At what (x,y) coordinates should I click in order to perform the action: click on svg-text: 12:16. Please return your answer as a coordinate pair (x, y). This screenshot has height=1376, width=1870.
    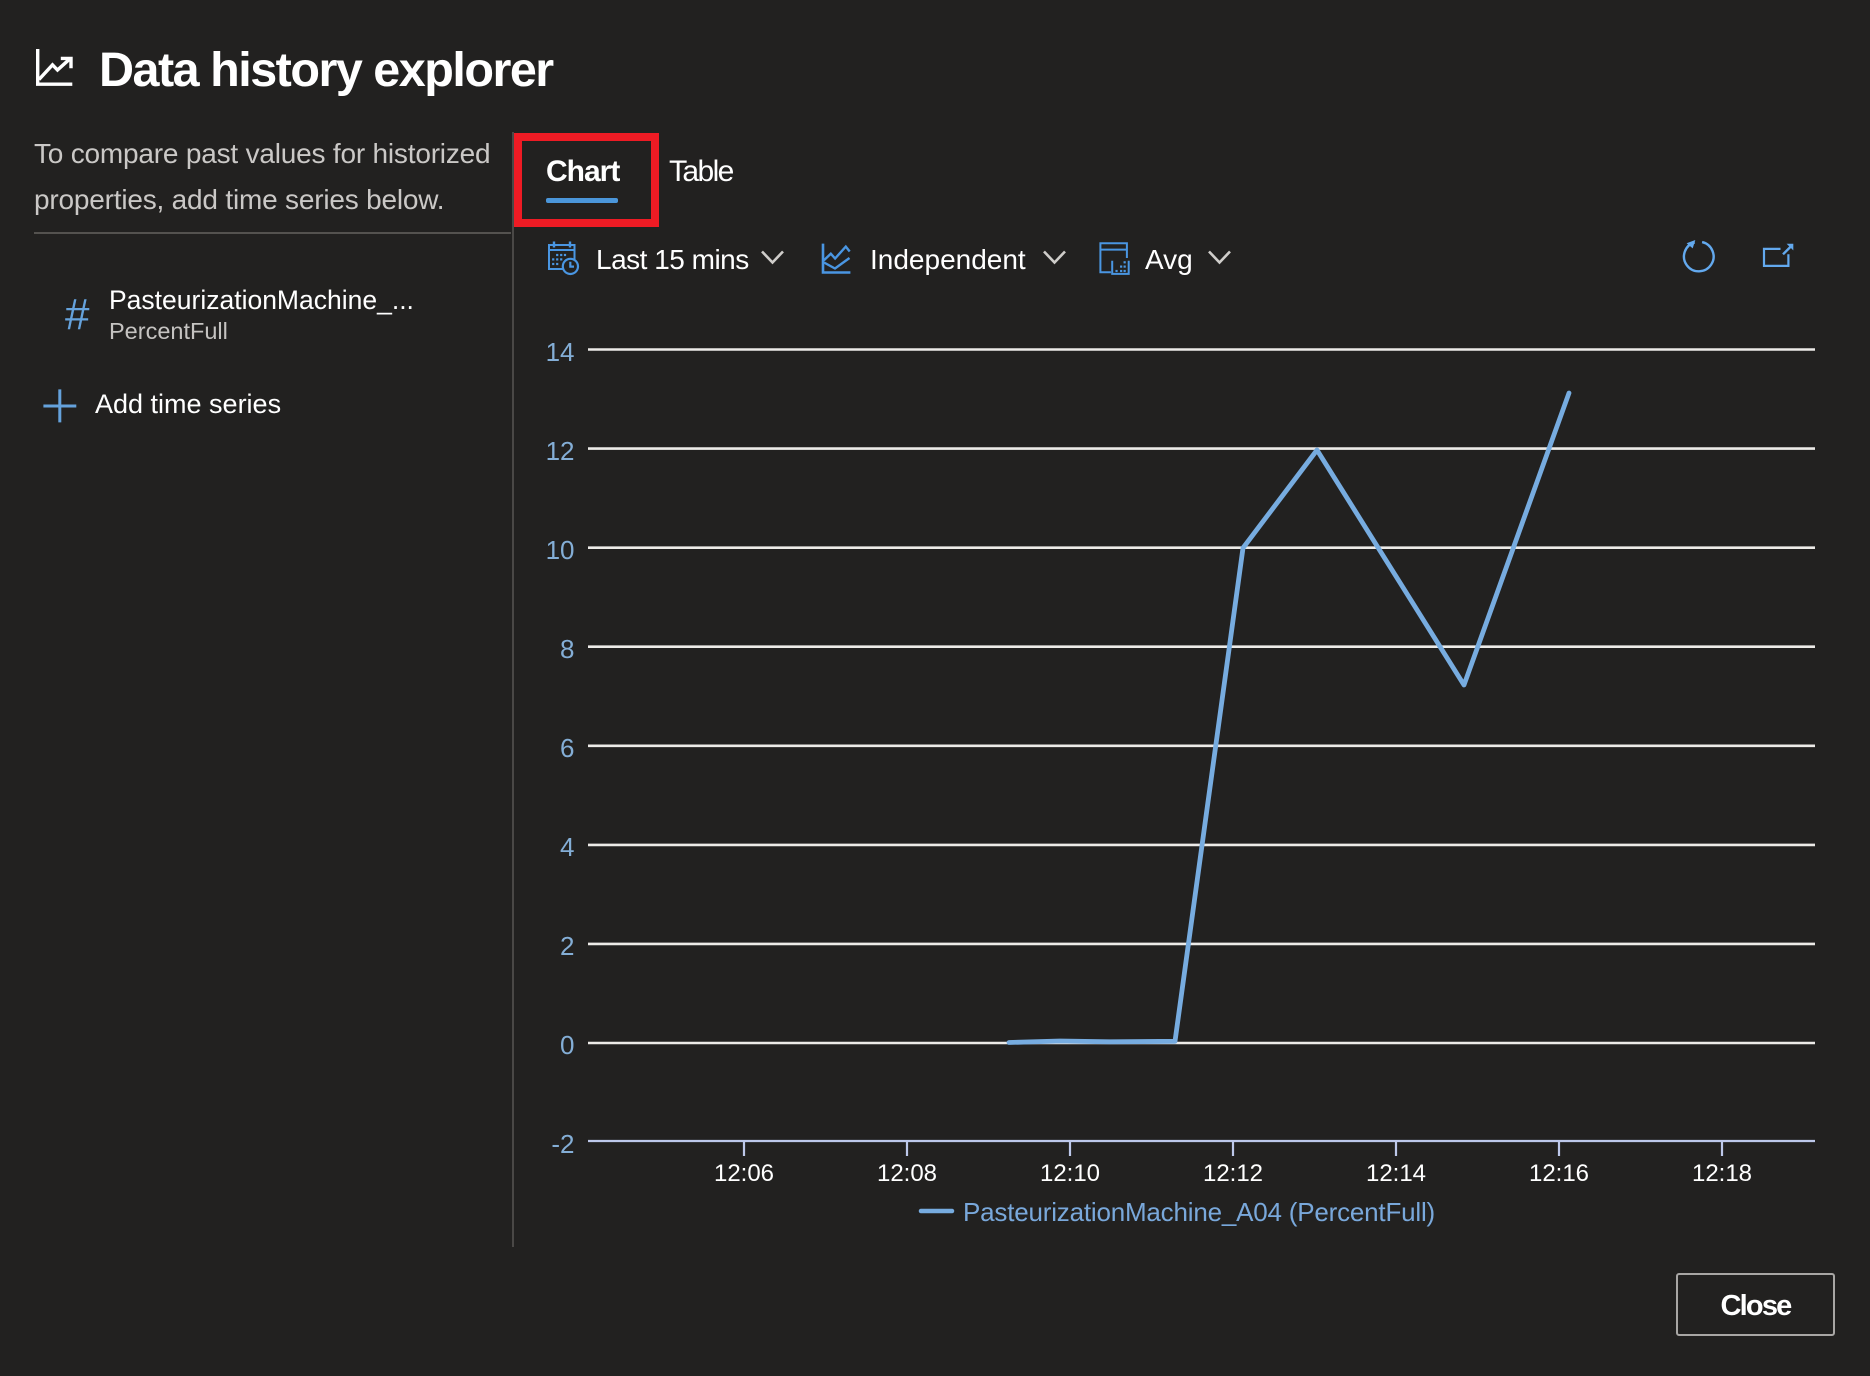
    Looking at the image, I should click on (1559, 1173).